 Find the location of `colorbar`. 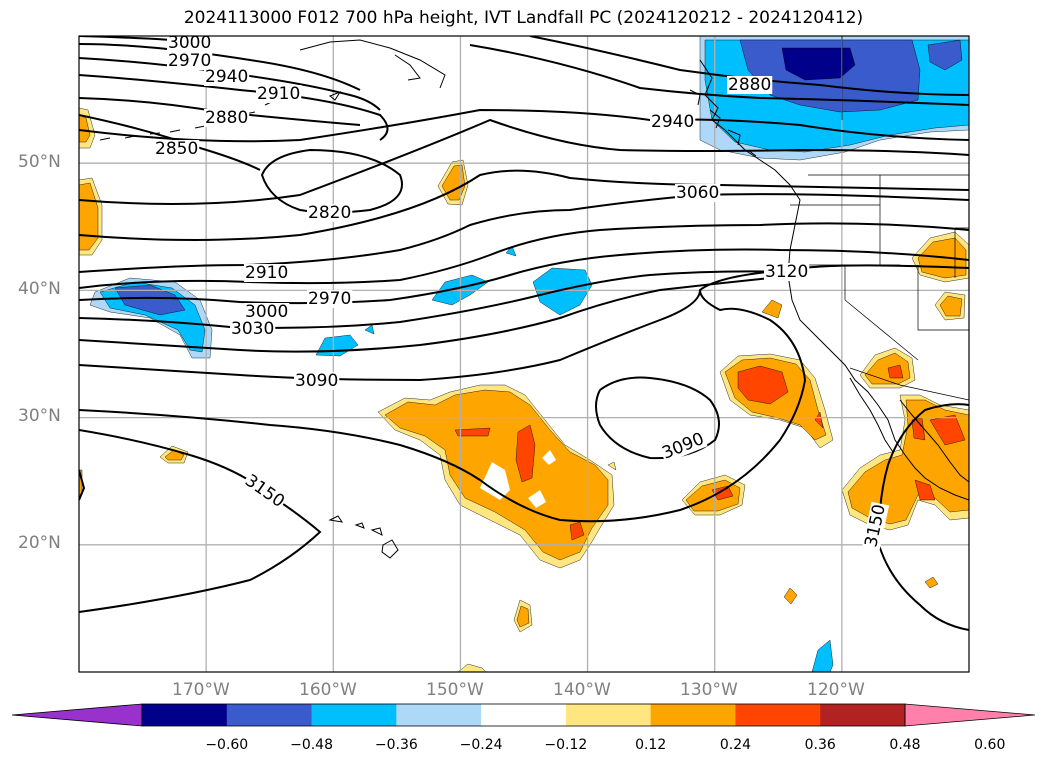

colorbar is located at coordinates (523, 715).